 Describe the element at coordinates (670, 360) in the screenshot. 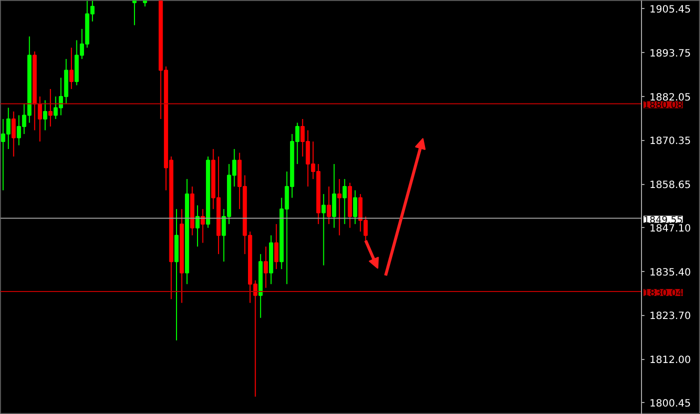

I see `y-tick-label: 1812.00` at that location.